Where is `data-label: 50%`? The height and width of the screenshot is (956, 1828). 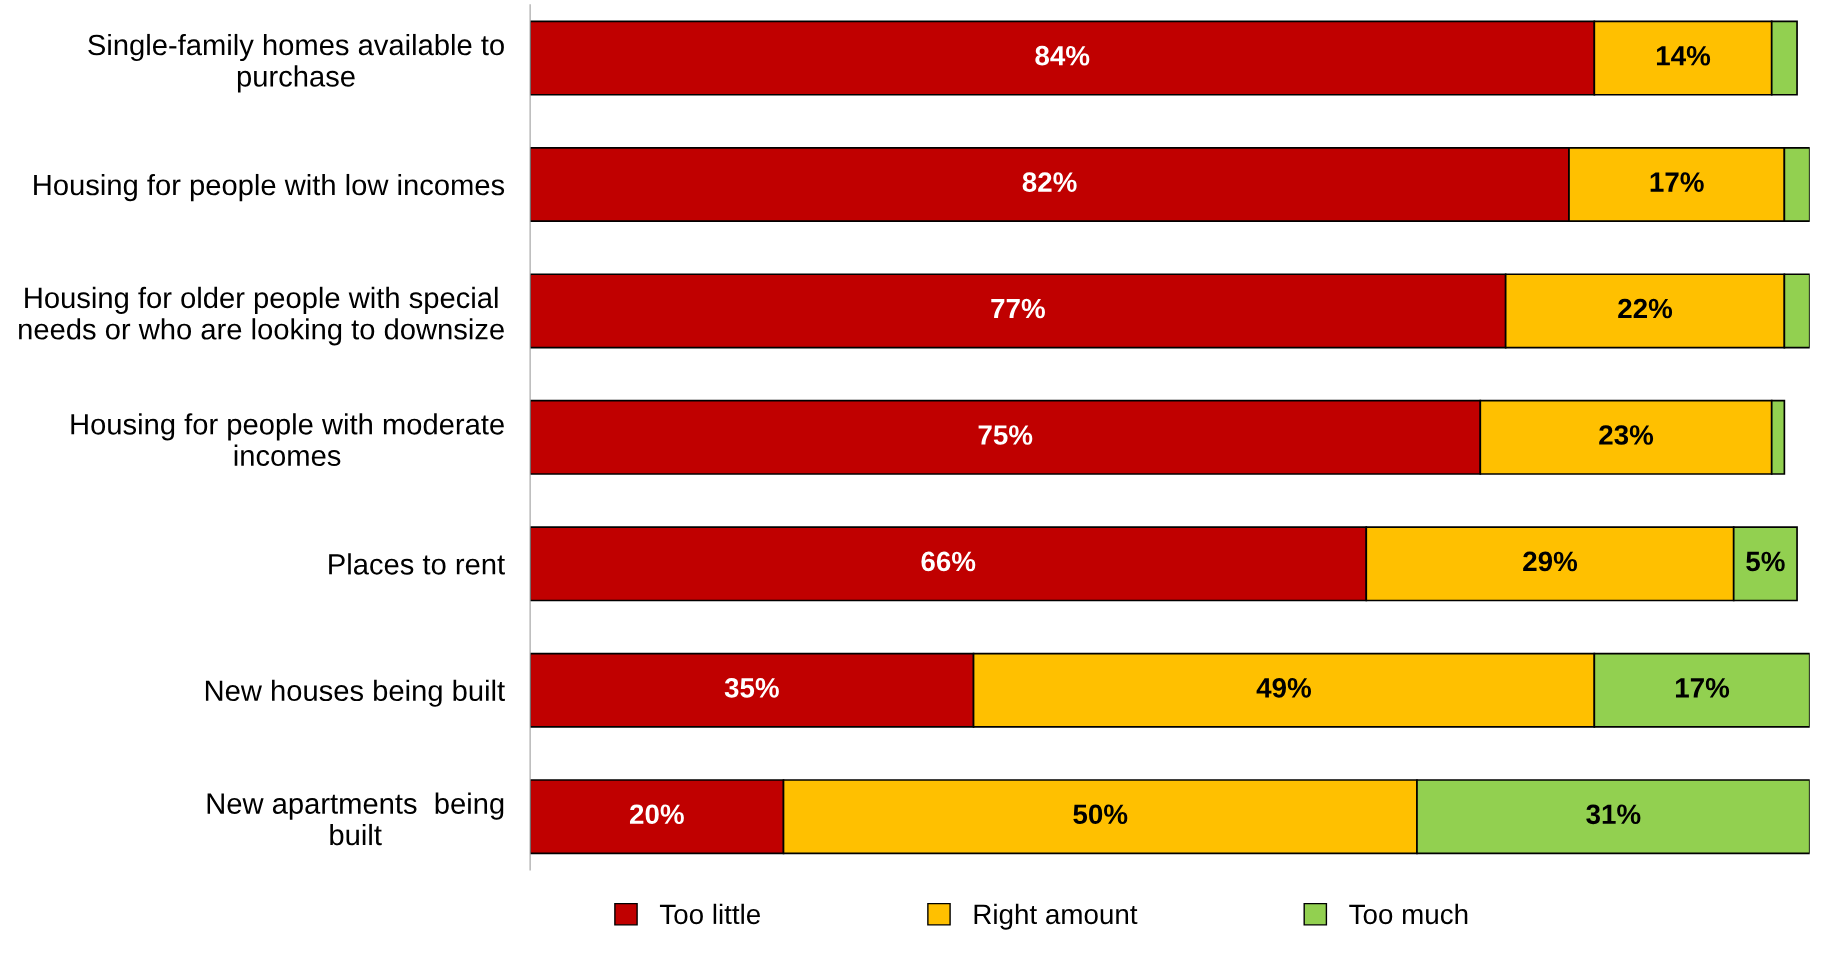
data-label: 50% is located at coordinates (1100, 814).